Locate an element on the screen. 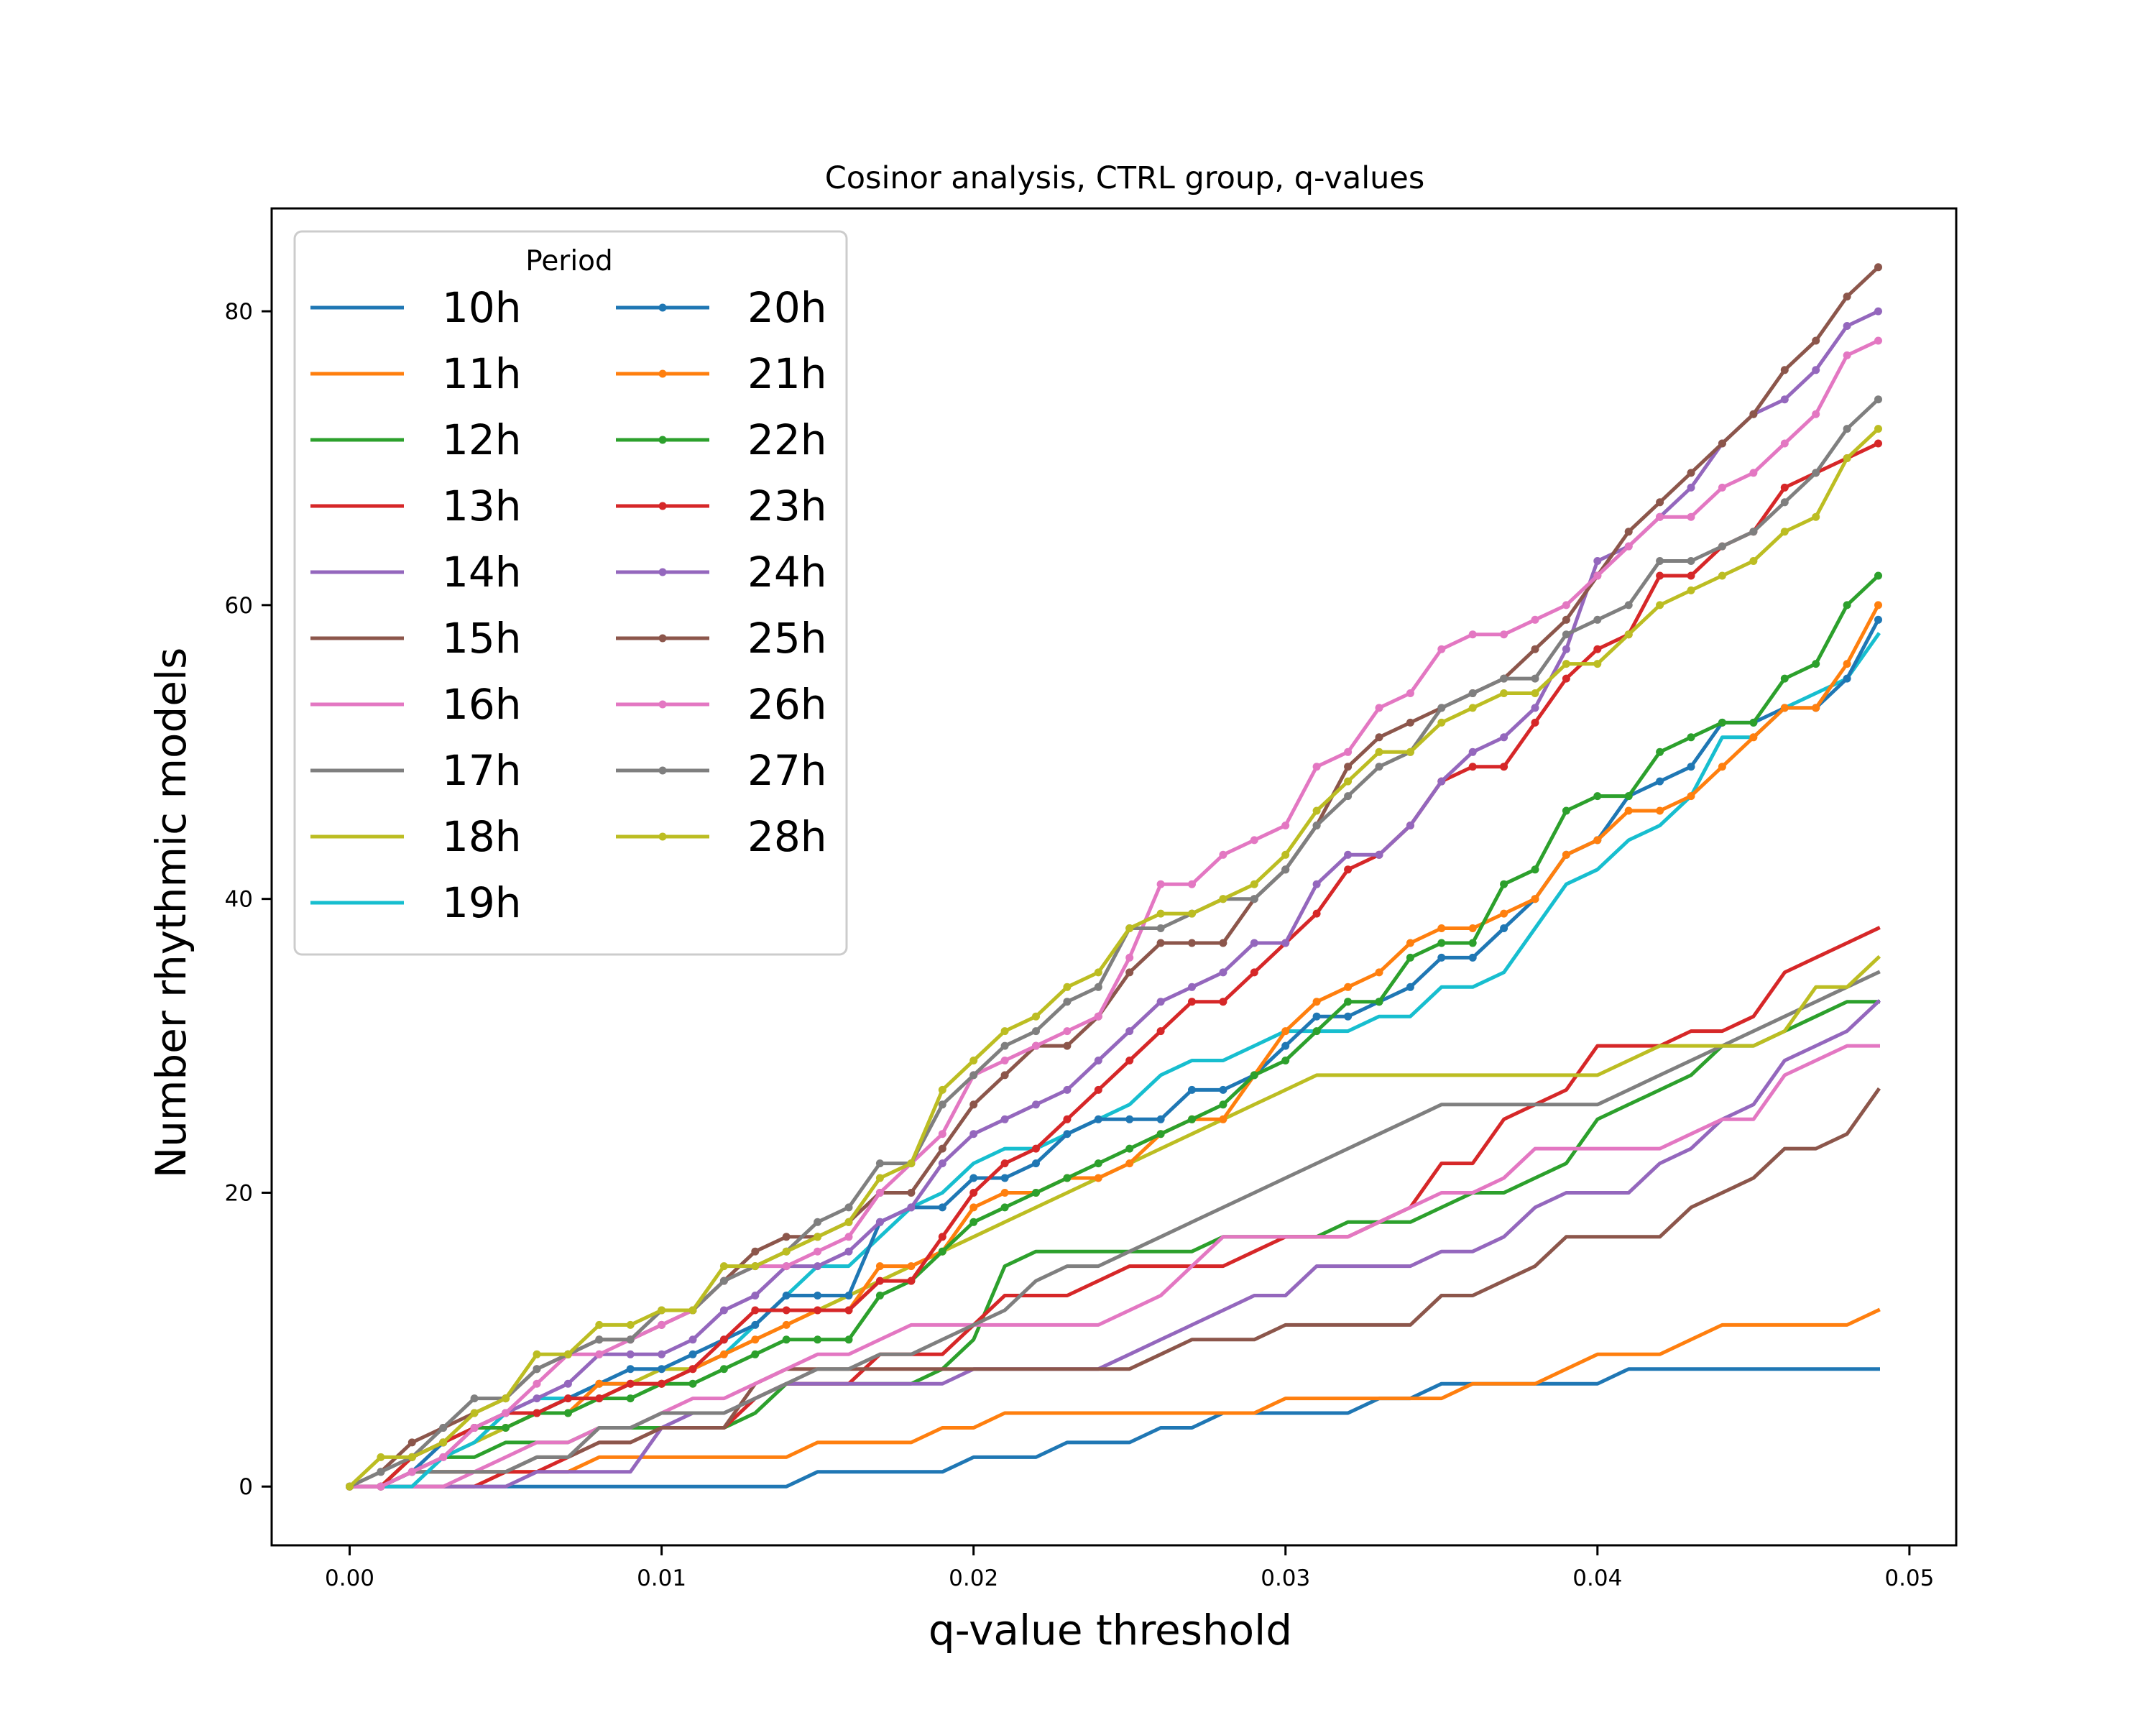  y-tick-label: 0 is located at coordinates (246, 1487).